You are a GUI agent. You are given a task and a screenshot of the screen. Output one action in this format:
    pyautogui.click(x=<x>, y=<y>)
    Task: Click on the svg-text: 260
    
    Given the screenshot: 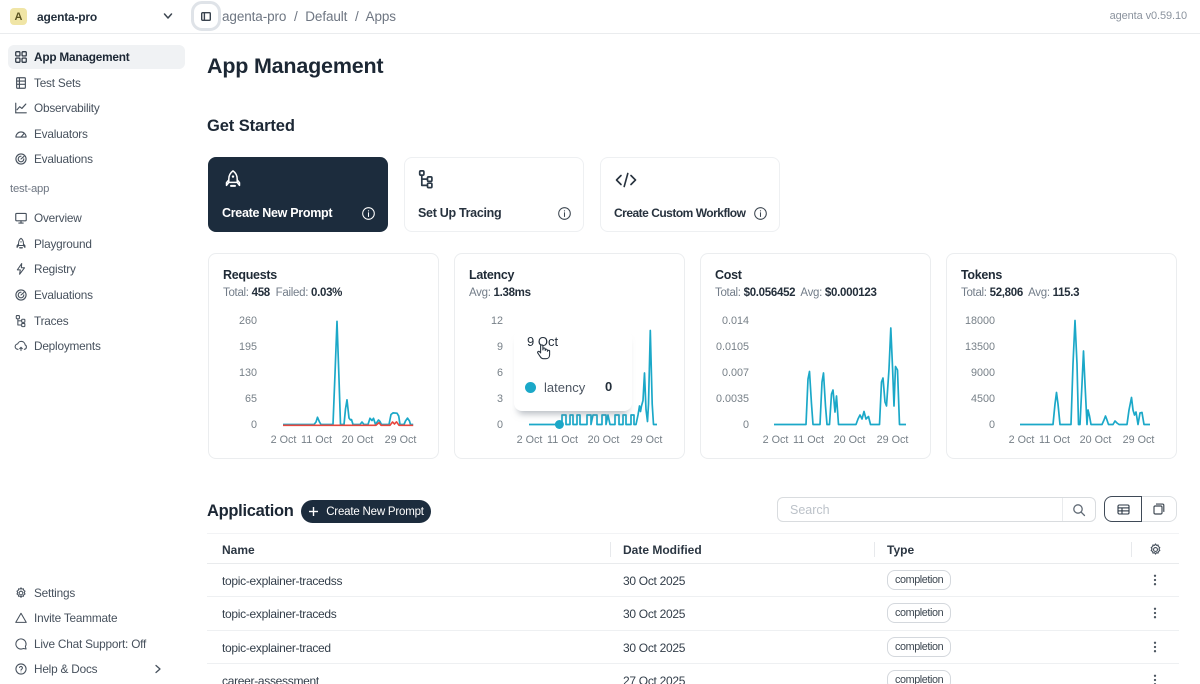 What is the action you would take?
    pyautogui.click(x=248, y=321)
    